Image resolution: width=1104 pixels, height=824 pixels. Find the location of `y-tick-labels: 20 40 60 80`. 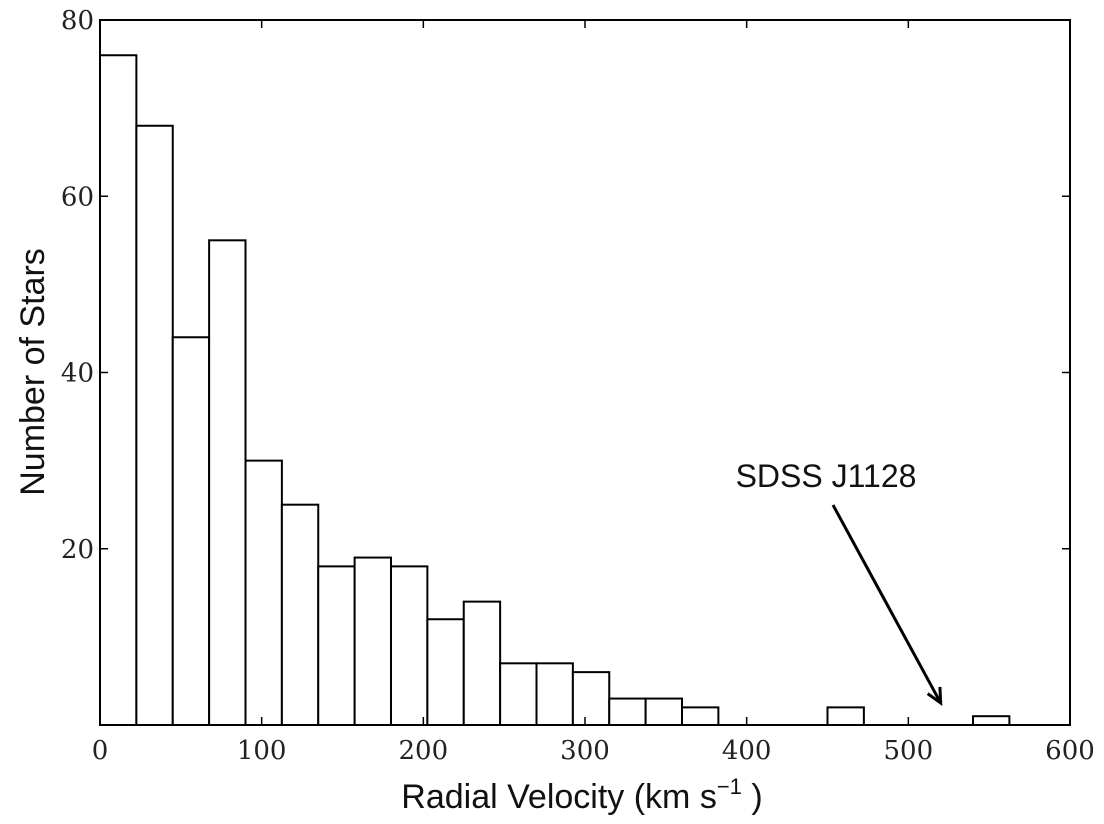

y-tick-labels: 20 40 60 80 is located at coordinates (77, 285).